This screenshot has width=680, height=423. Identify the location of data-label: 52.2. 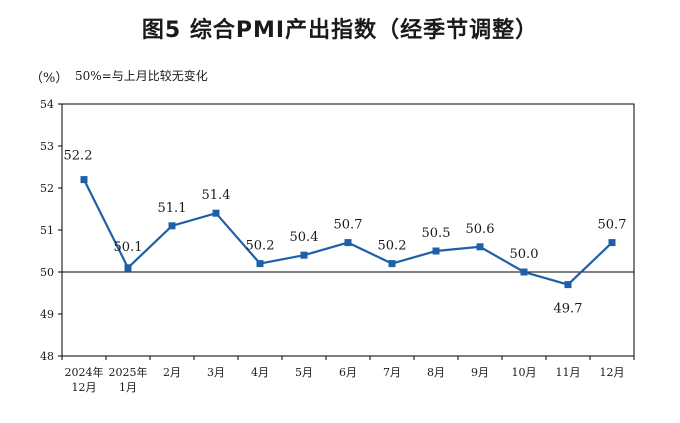
(78, 156).